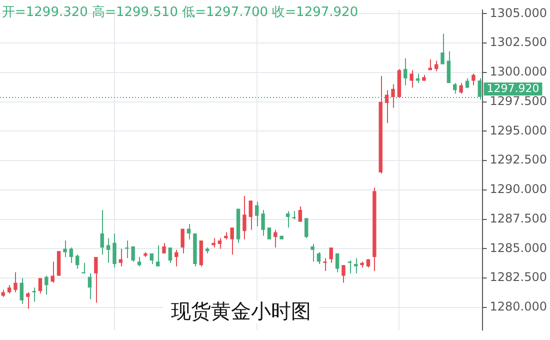 The height and width of the screenshot is (340, 550). Describe the element at coordinates (180, 12) in the screenshot. I see `annotation: 开=1299.320 高=1299.510 低=1297.700 收=1297.920` at that location.